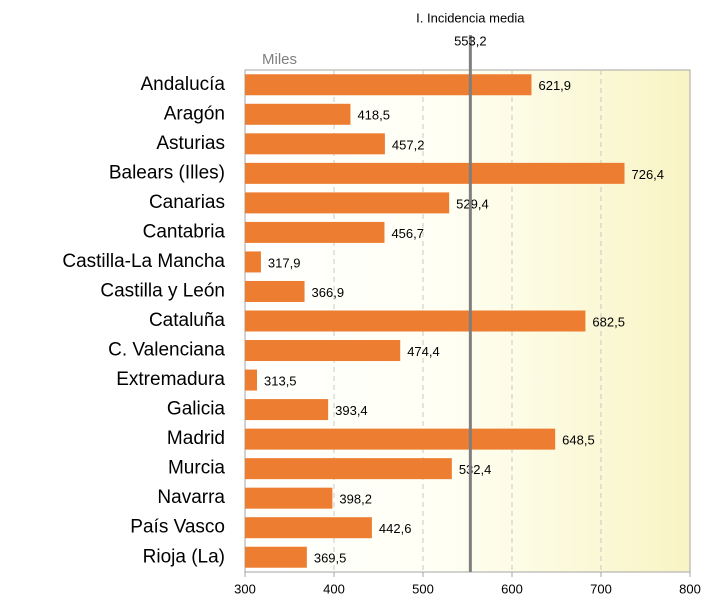 The image size is (708, 601). I want to click on value-label: 682,5, so click(608, 321).